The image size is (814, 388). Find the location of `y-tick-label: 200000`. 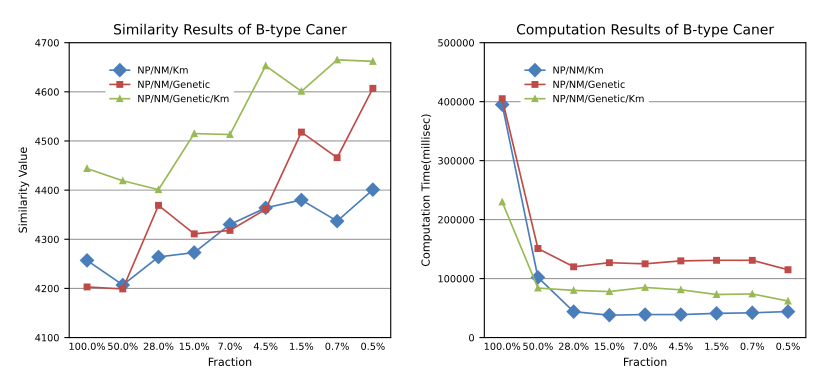

y-tick-label: 200000 is located at coordinates (456, 220).